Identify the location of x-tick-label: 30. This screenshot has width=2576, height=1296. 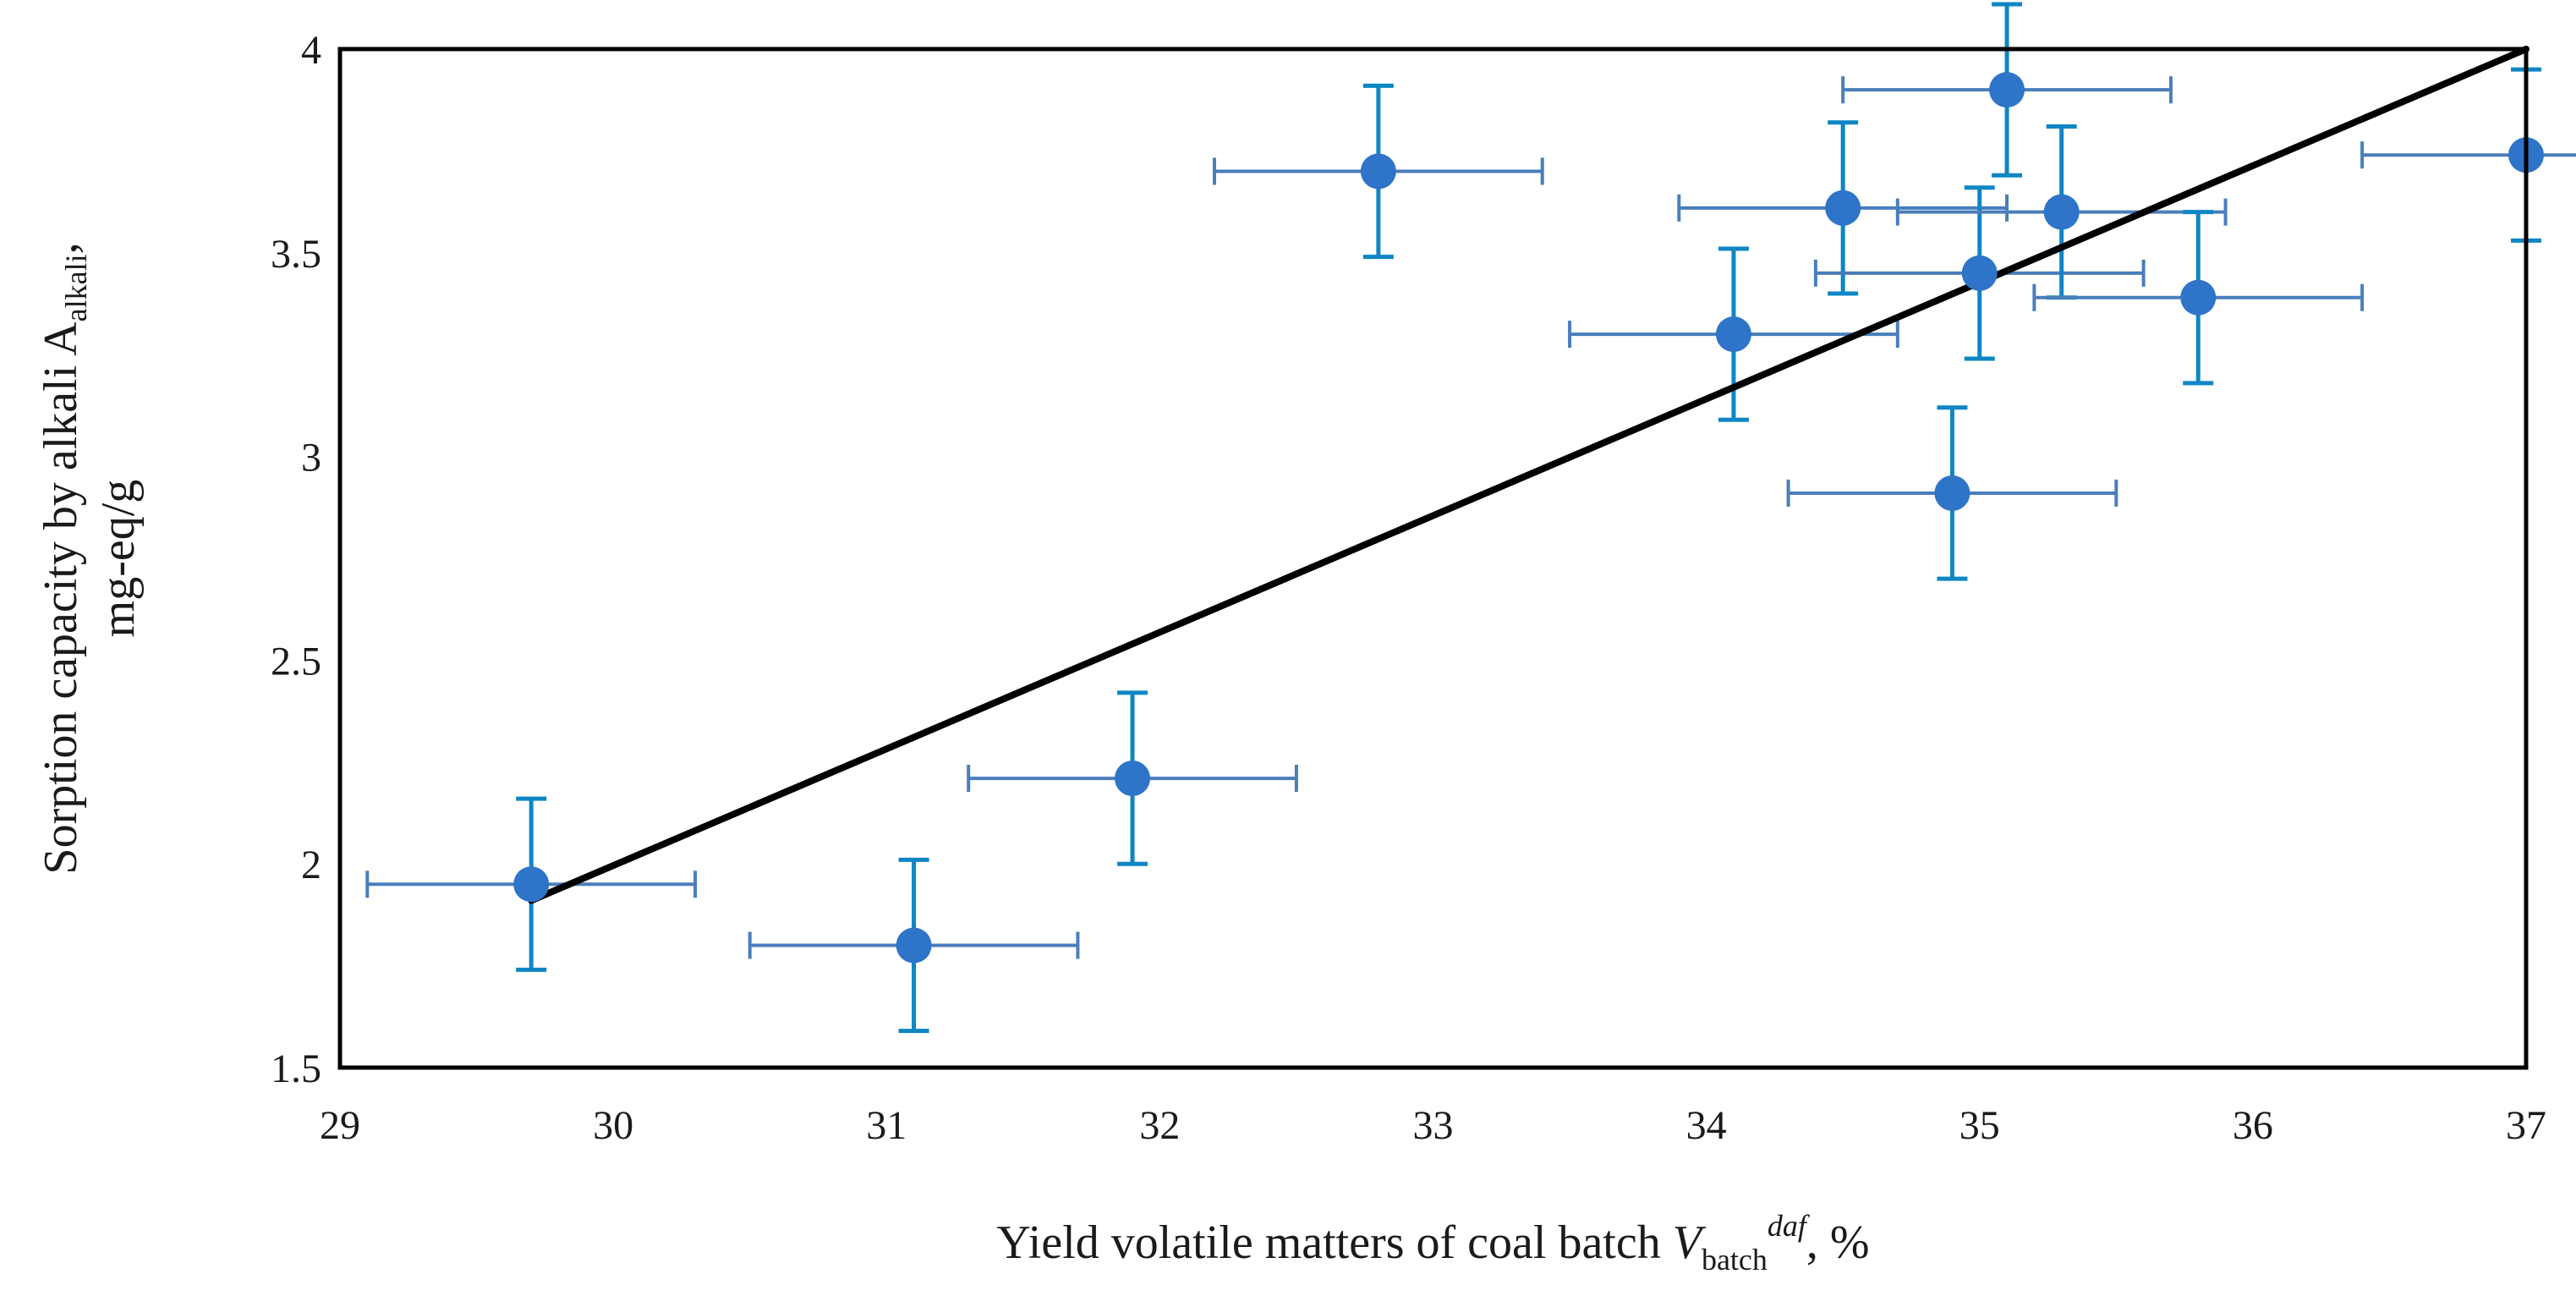
(613, 1125).